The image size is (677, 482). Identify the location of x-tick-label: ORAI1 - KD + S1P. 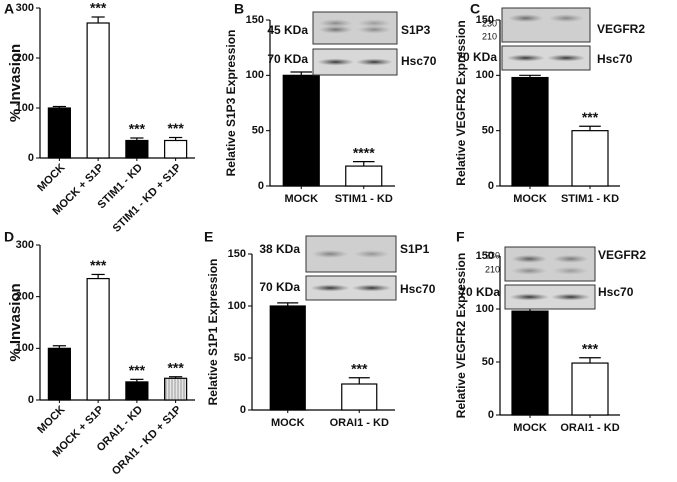
(147, 441).